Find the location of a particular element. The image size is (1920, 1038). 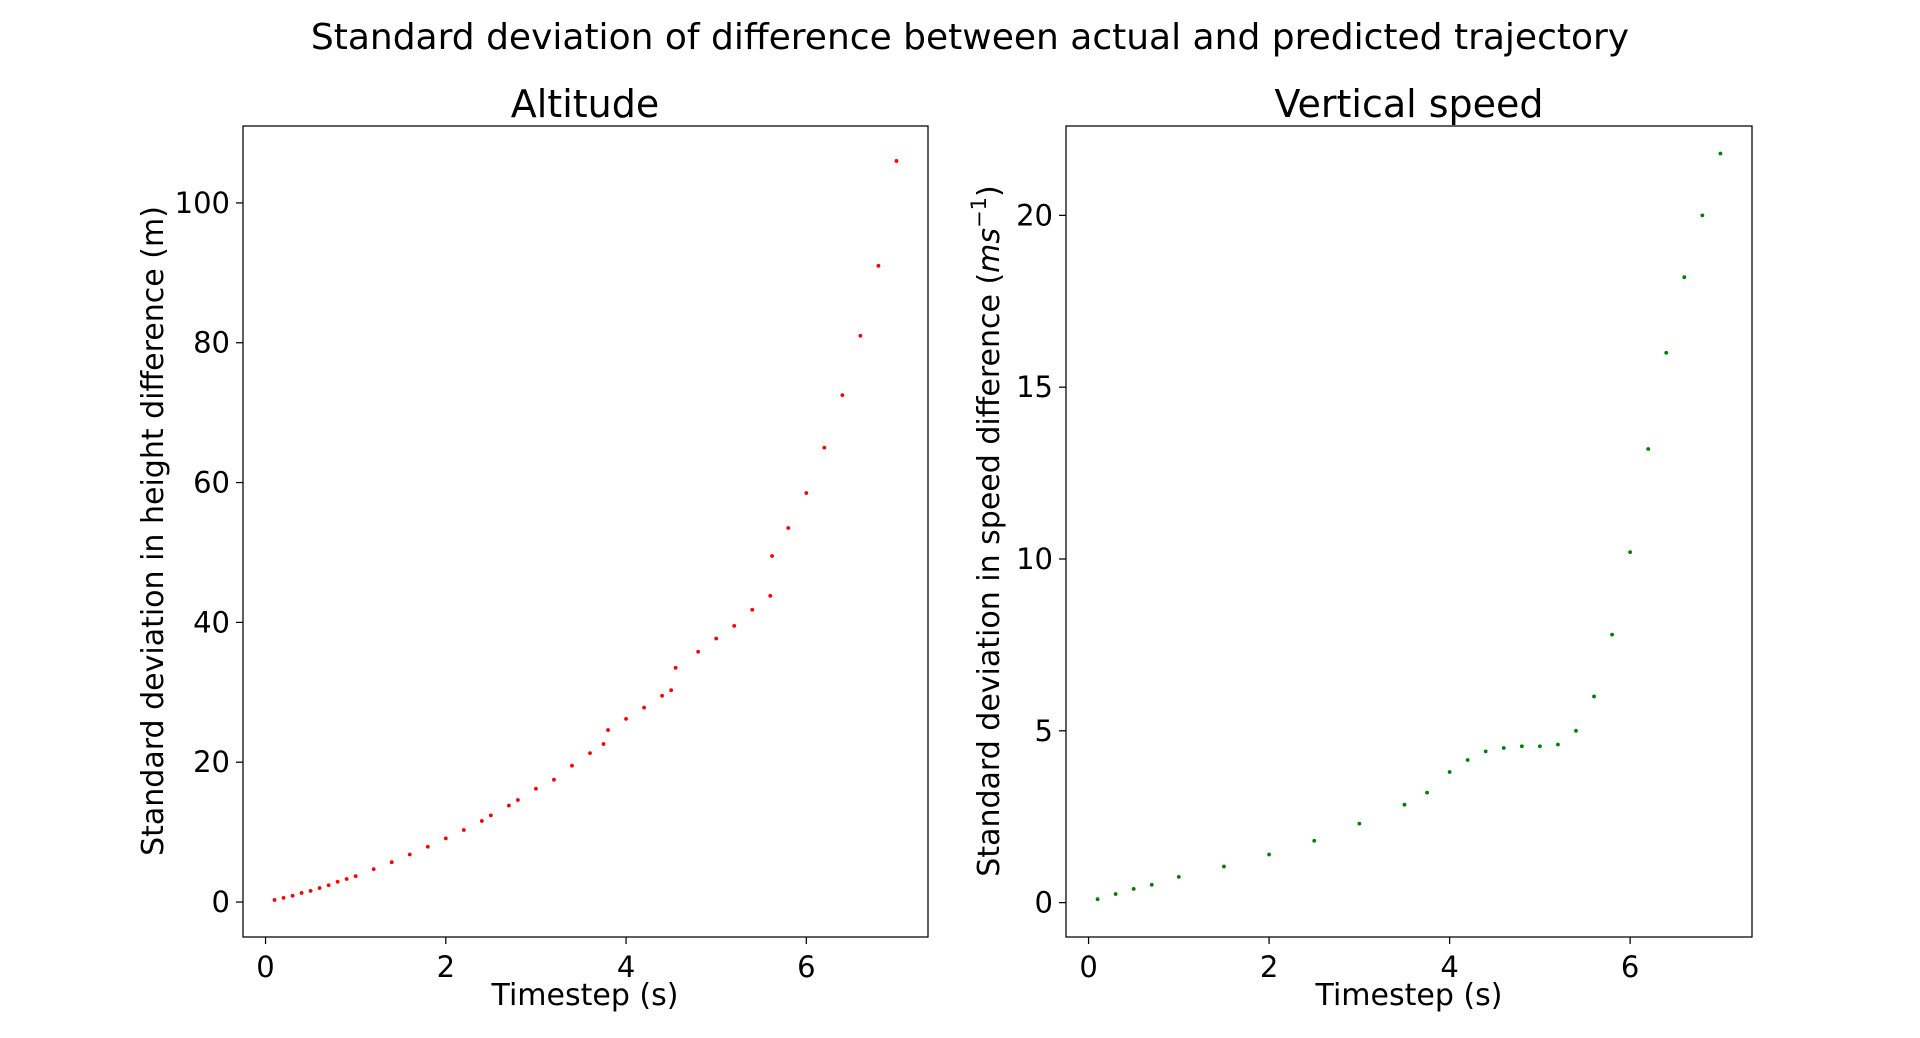

y-tick-label: 5 is located at coordinates (1044, 731).